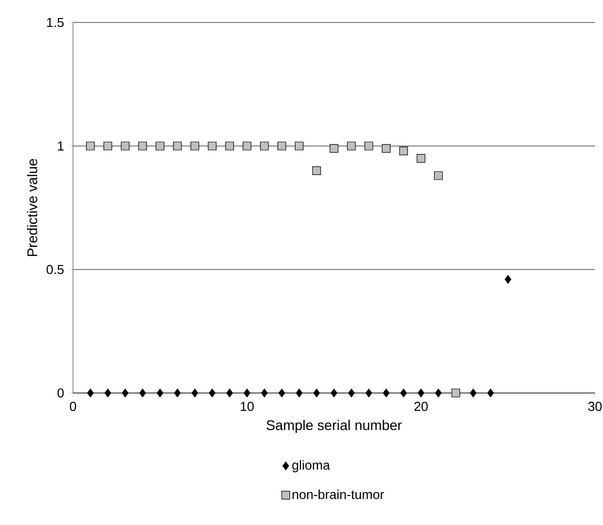  I want to click on x-tick-label: 10, so click(247, 406).